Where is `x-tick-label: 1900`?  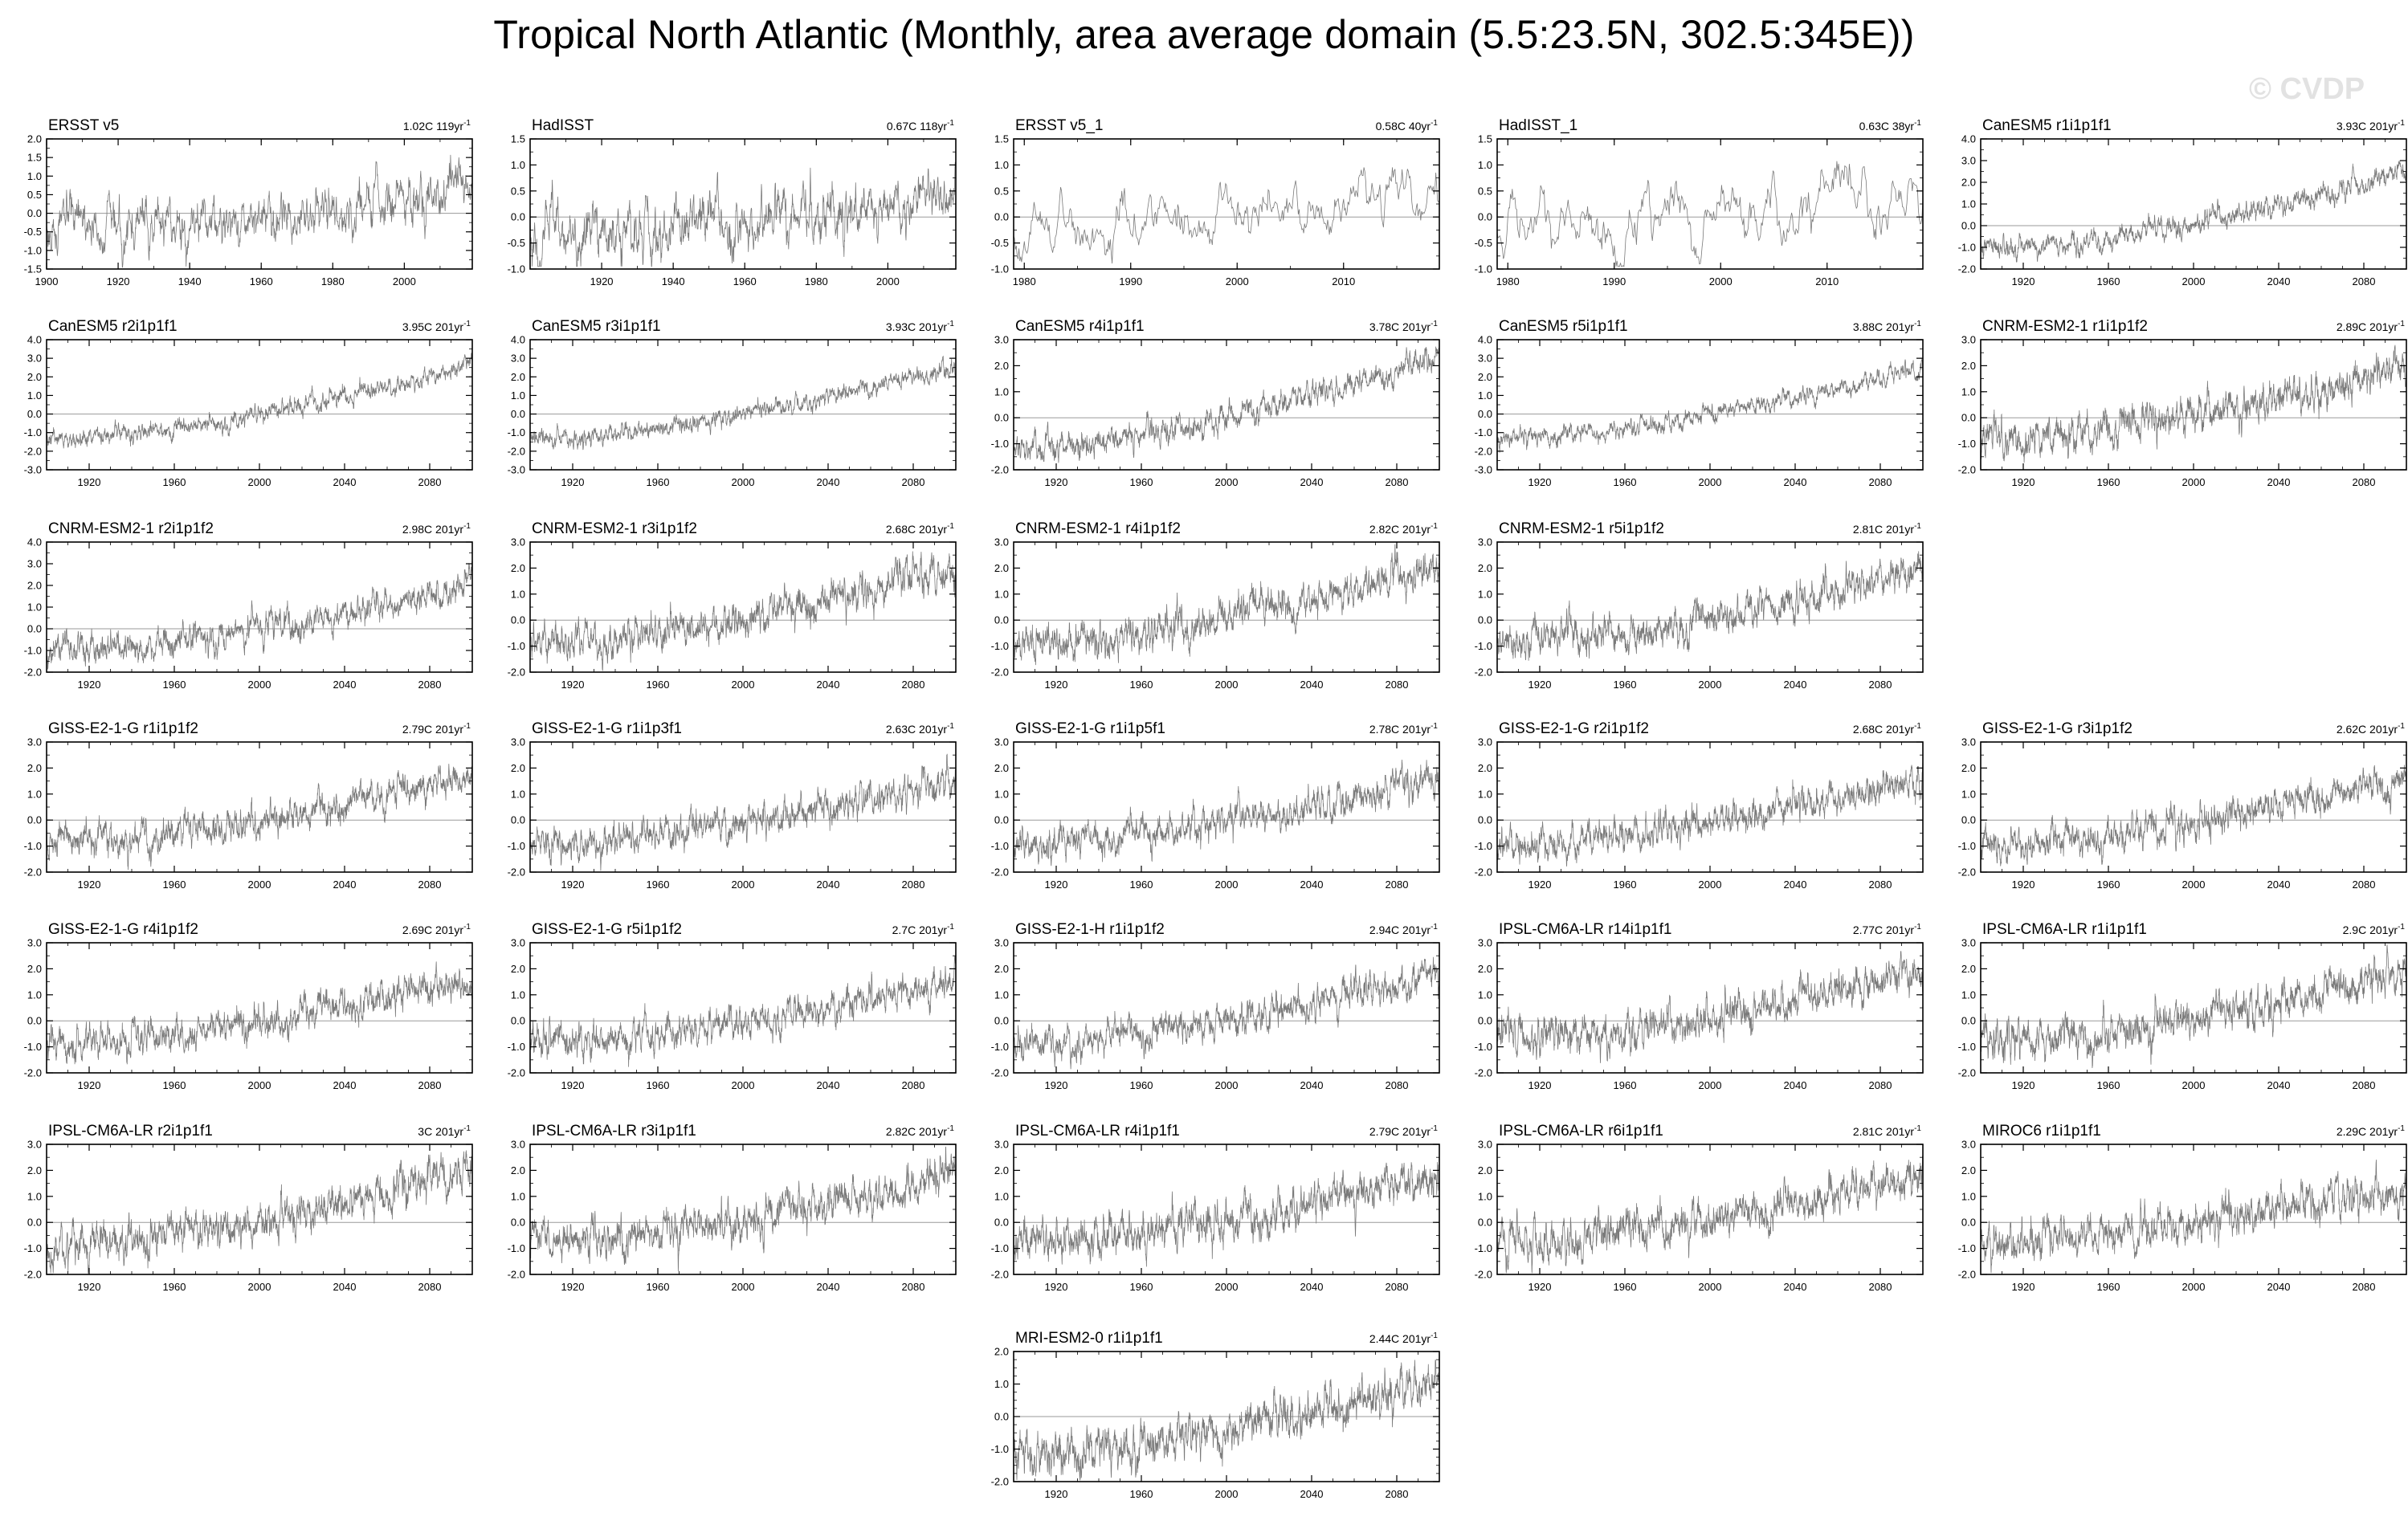 x-tick-label: 1900 is located at coordinates (47, 281).